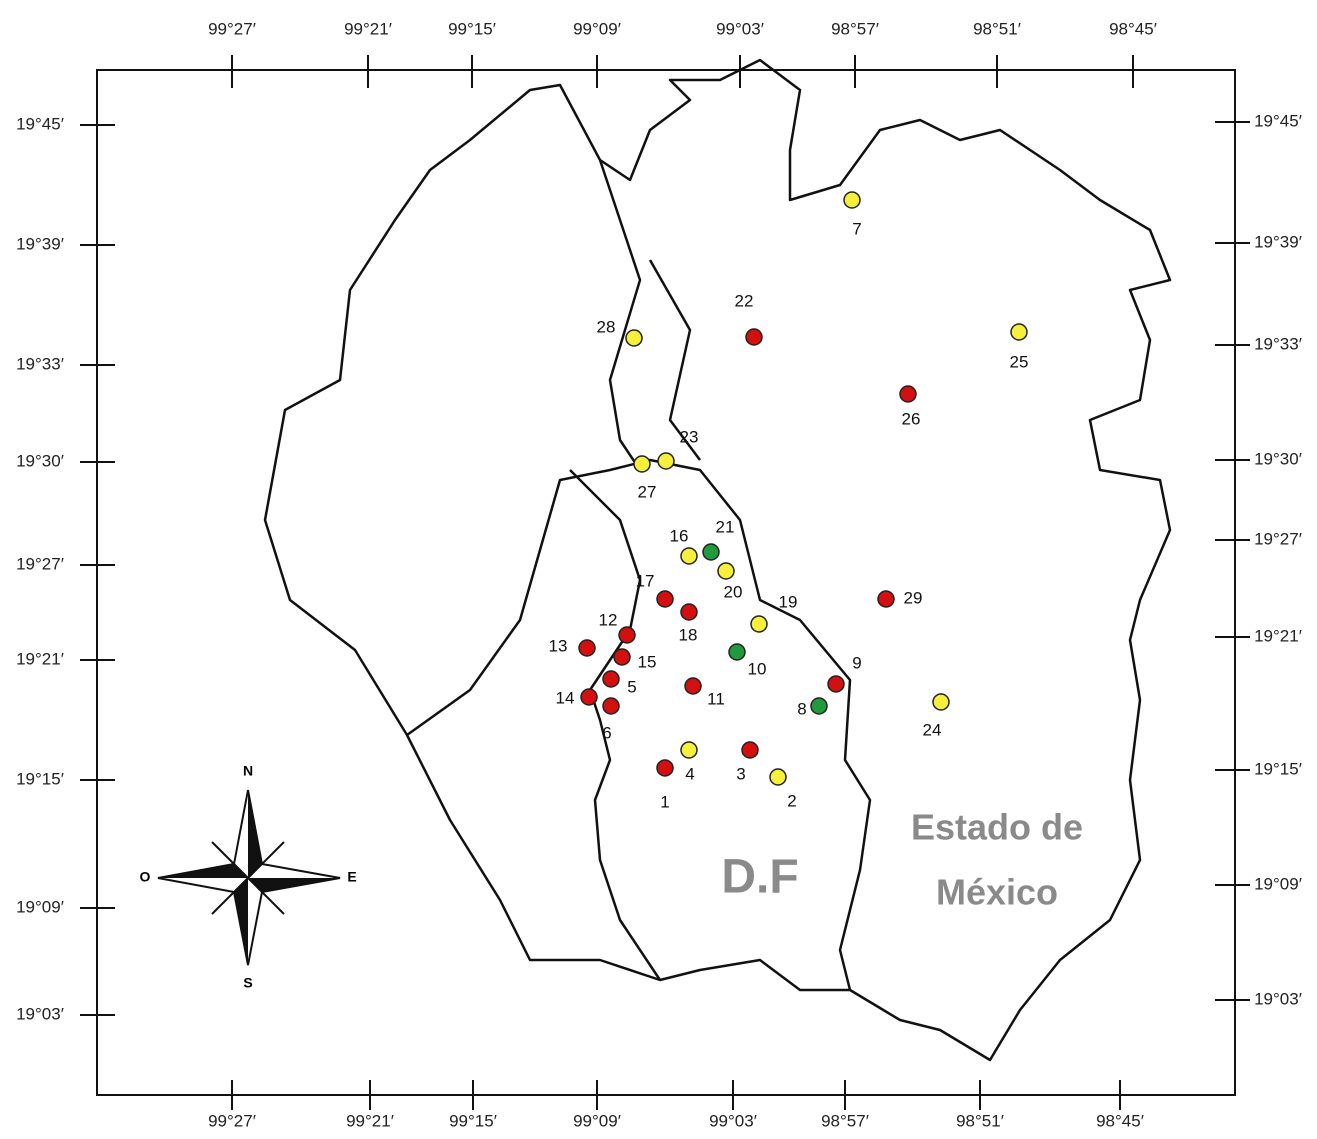 The width and height of the screenshot is (1317, 1139). Describe the element at coordinates (757, 668) in the screenshot. I see `station-label: 10` at that location.